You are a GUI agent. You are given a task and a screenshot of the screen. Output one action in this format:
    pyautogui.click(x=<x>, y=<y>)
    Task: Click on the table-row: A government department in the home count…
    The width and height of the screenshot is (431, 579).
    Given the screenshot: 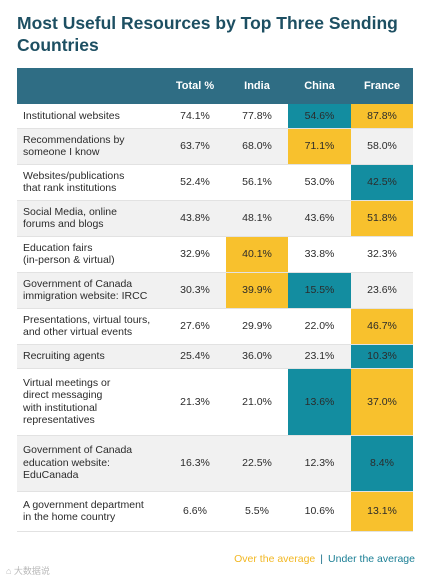 What is the action you would take?
    pyautogui.click(x=215, y=511)
    